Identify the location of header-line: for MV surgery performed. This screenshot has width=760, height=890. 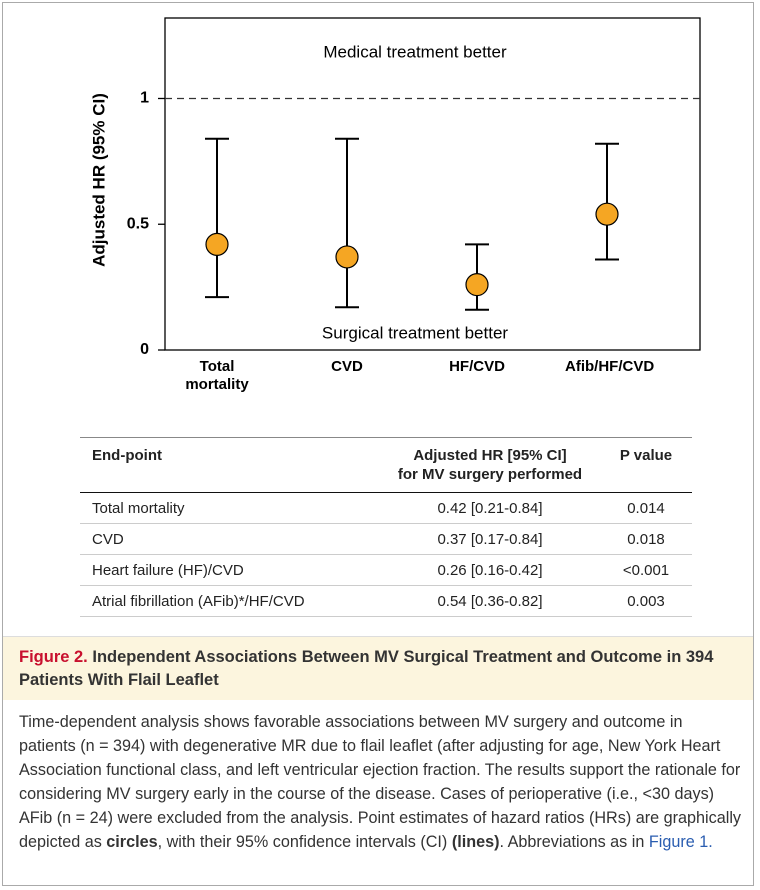
(490, 474).